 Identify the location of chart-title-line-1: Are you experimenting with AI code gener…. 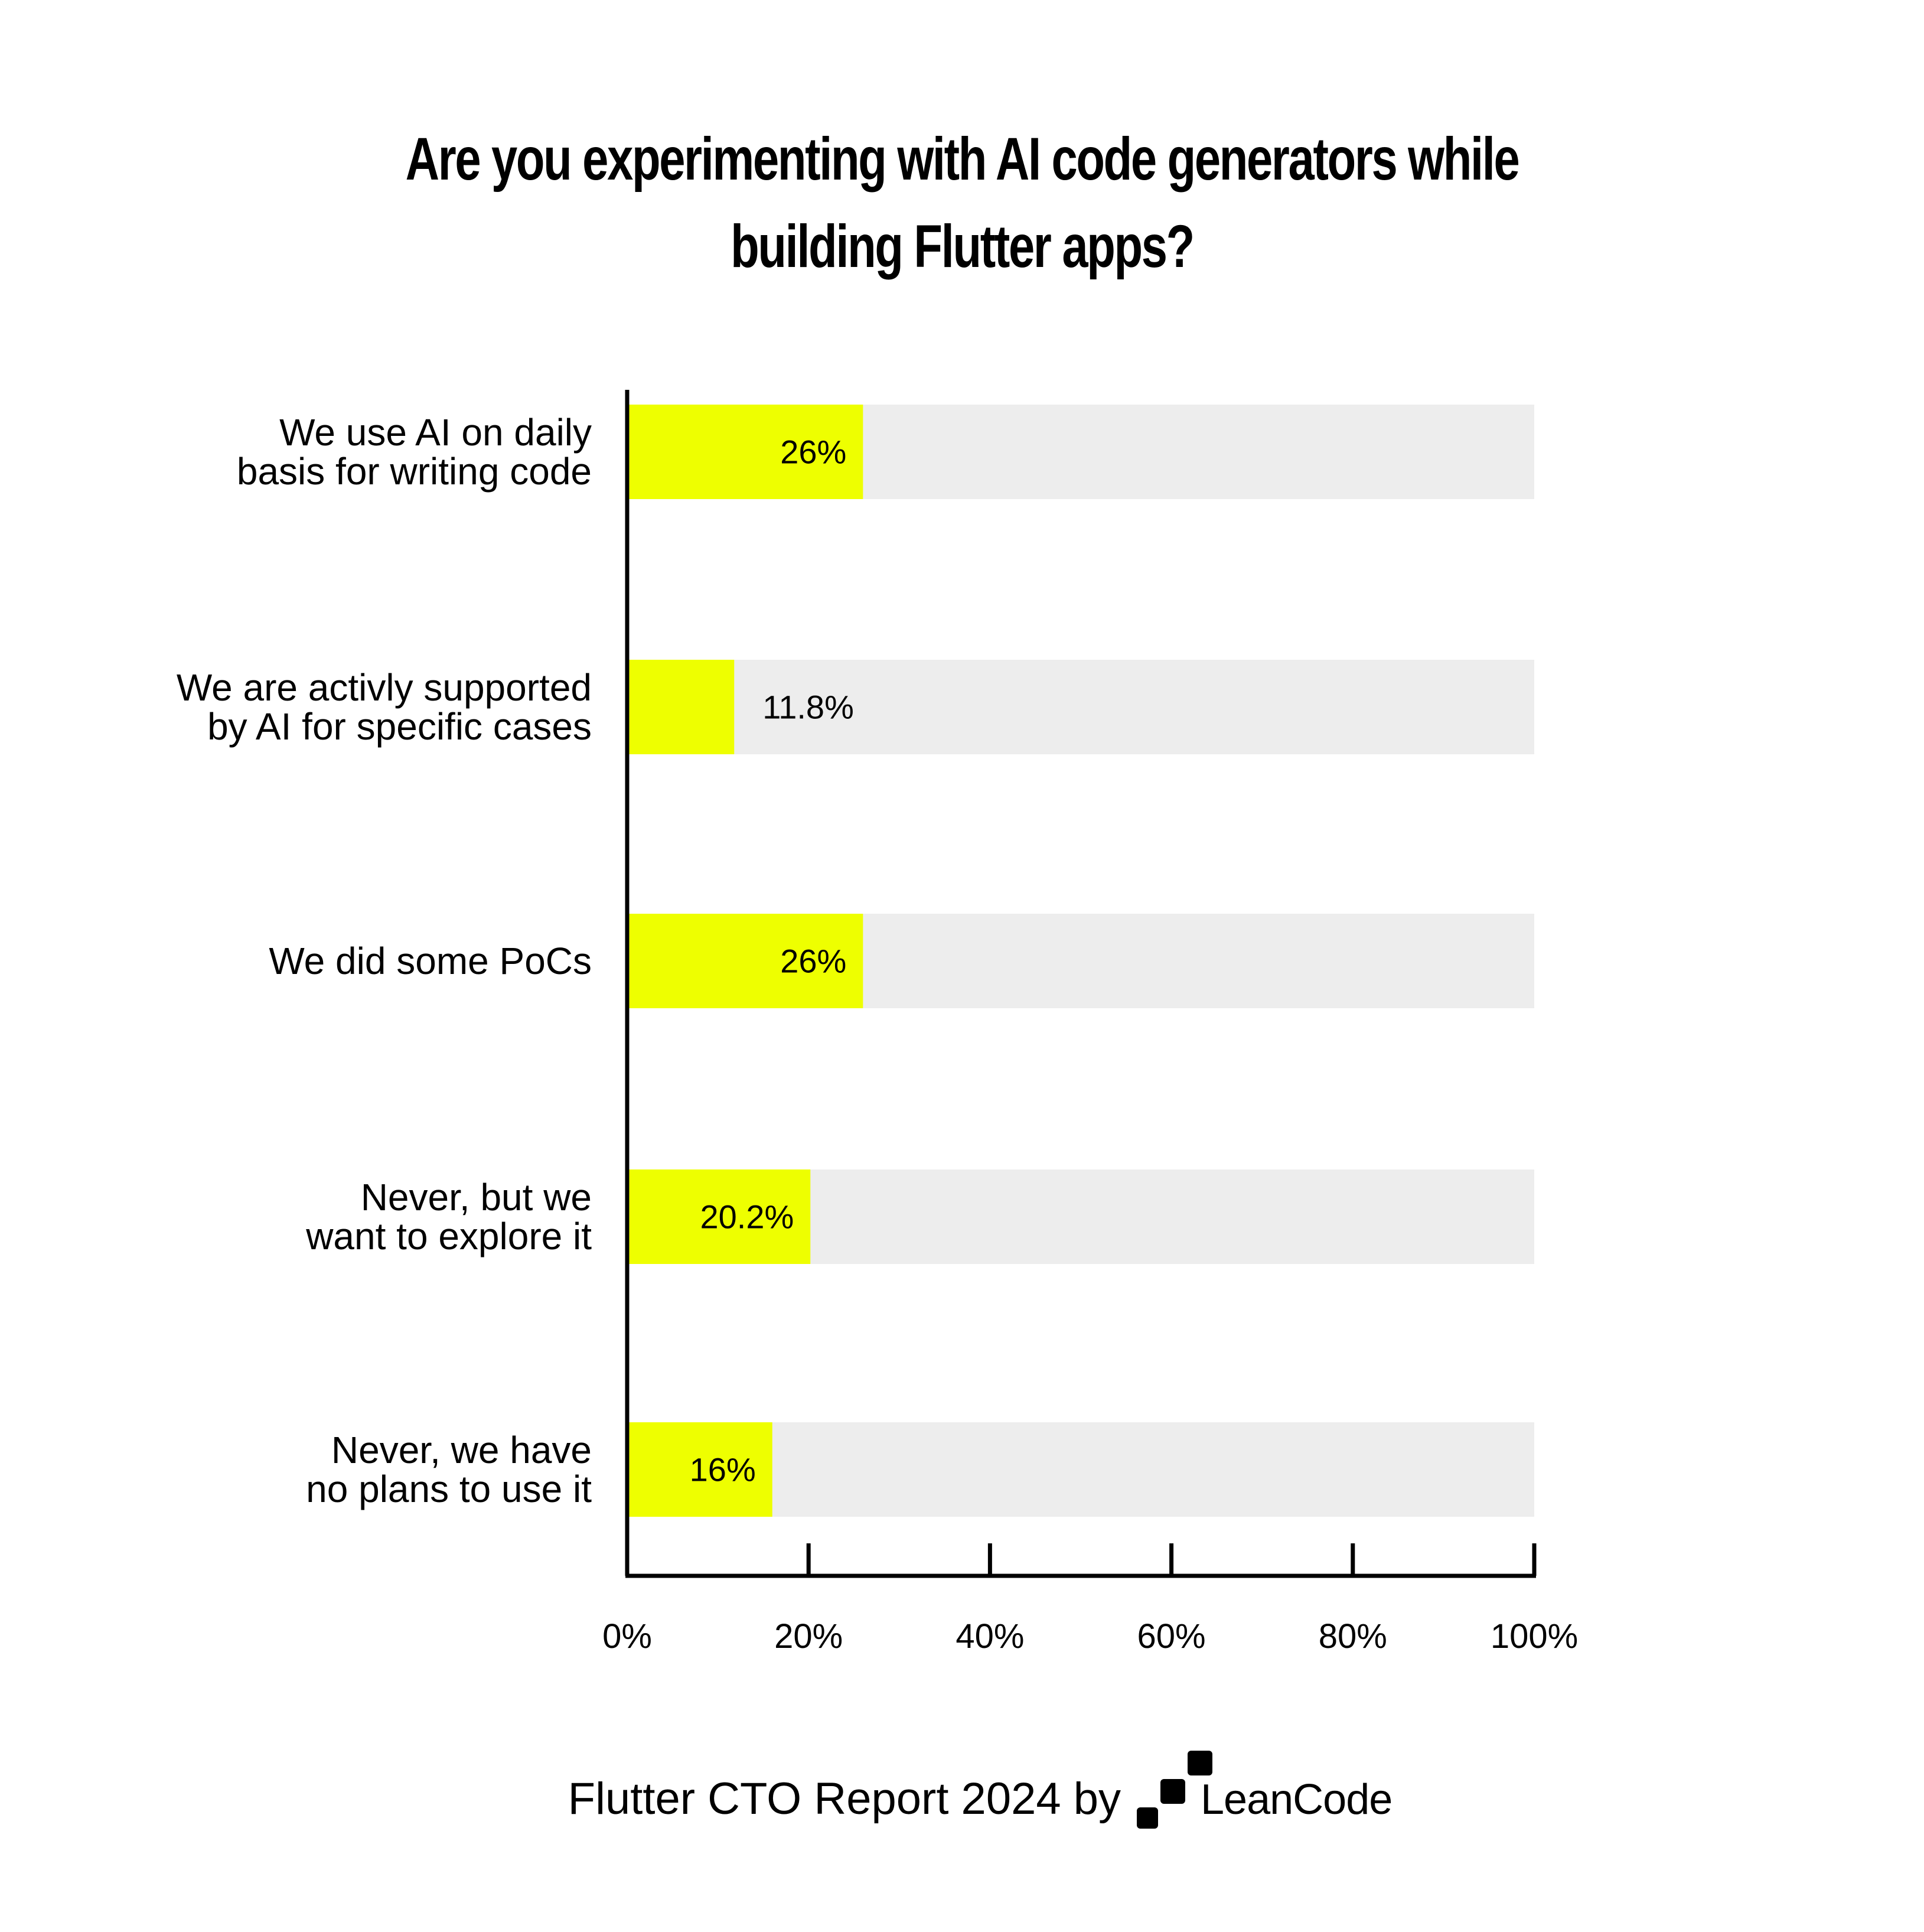
(962, 159).